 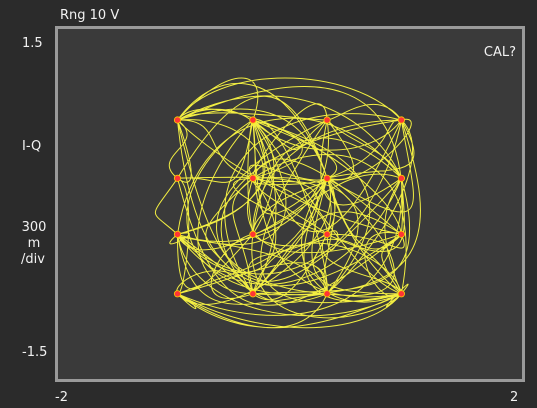 What do you see at coordinates (61, 397) in the screenshot?
I see `x-axis-min-label: -2` at bounding box center [61, 397].